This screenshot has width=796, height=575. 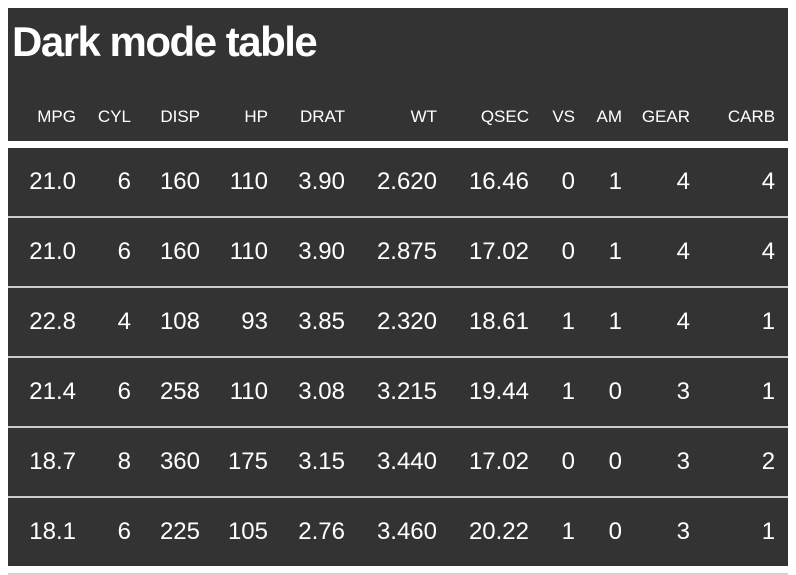 What do you see at coordinates (496, 391) in the screenshot?
I see `table-cell: 19.44` at bounding box center [496, 391].